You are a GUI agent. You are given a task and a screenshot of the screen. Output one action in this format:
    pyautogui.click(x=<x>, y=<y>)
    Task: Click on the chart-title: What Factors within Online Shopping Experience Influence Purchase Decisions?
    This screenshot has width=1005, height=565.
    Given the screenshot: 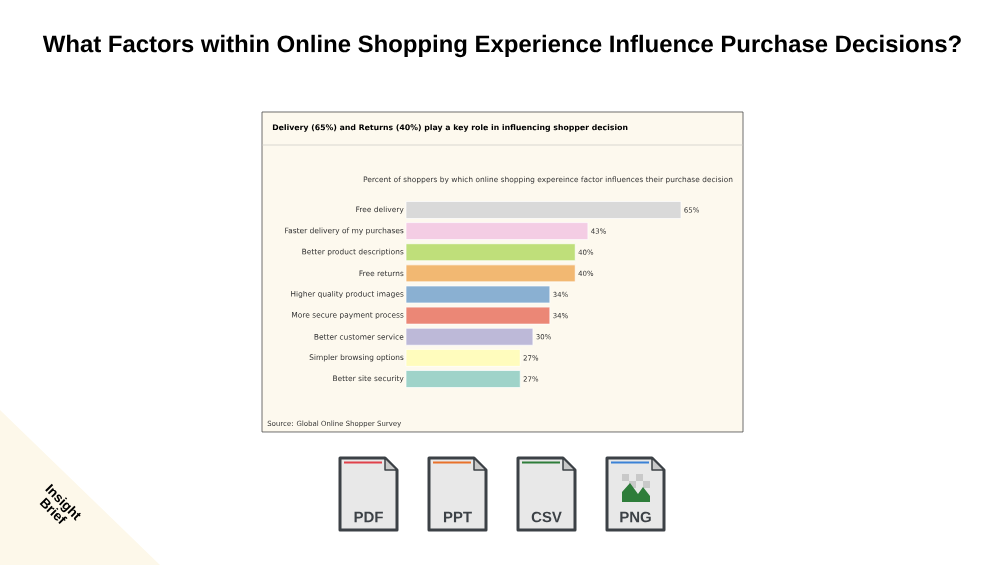 What is the action you would take?
    pyautogui.click(x=501, y=46)
    